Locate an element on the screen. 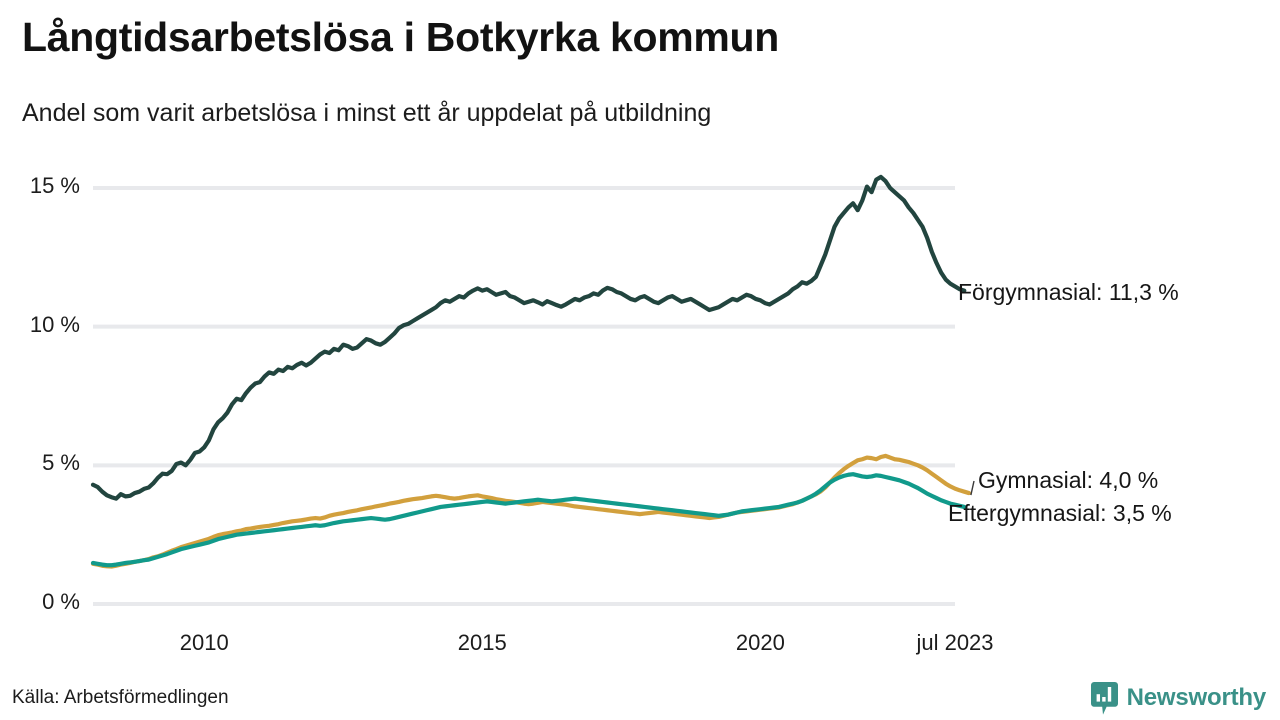  series-label-gymnasial: Gymnasial: 4,0 % is located at coordinates (1068, 480).